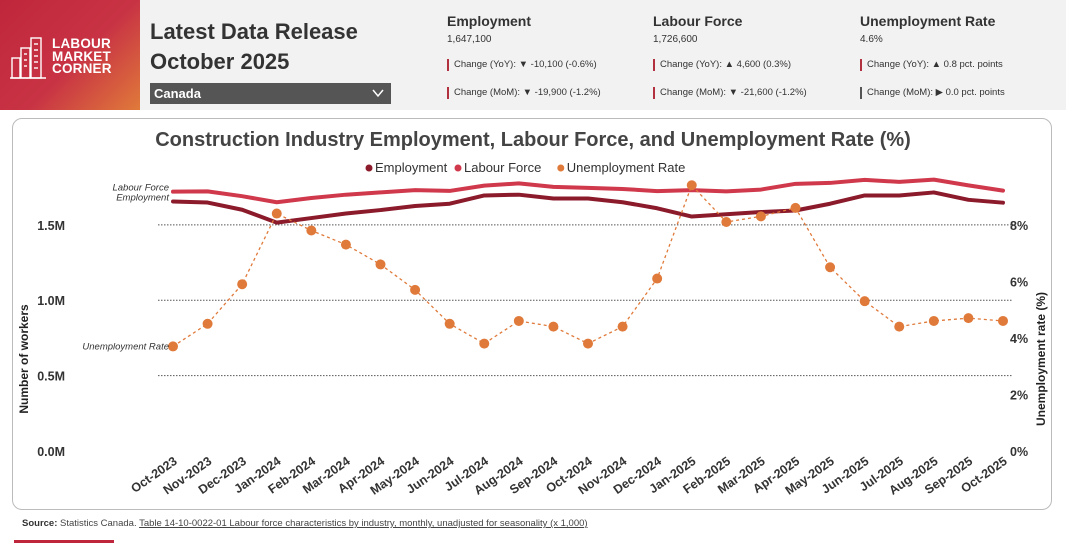  I want to click on y-tick-label-3: 1.5M, so click(51, 226).